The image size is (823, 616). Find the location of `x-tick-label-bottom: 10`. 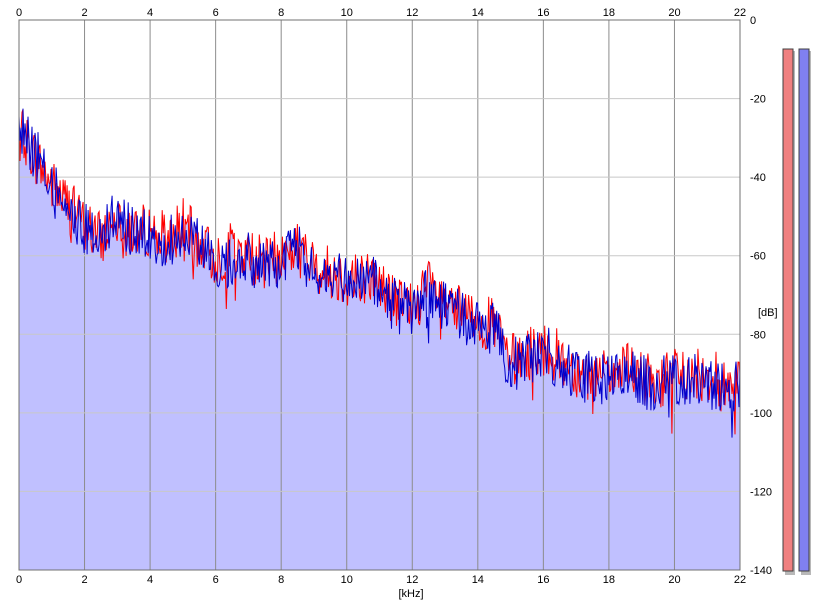

x-tick-label-bottom: 10 is located at coordinates (347, 580).